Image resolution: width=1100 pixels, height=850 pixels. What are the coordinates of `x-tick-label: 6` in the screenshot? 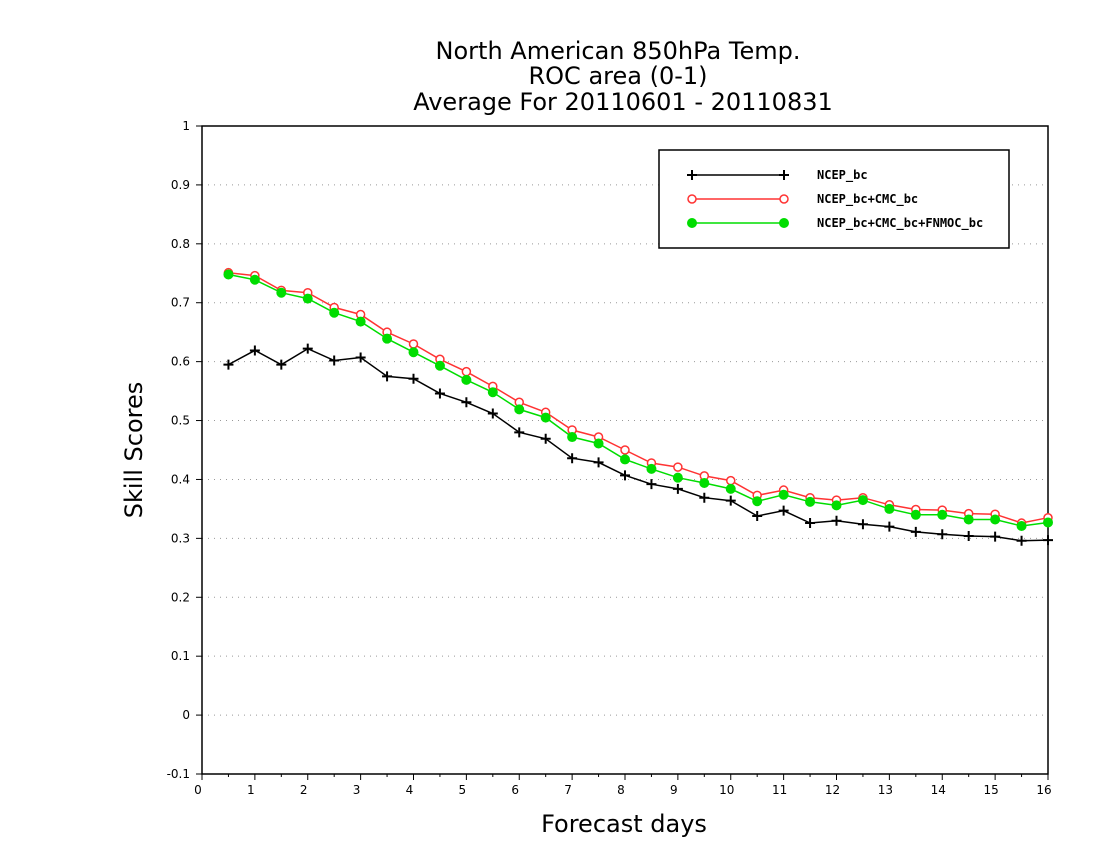 It's located at (515, 790).